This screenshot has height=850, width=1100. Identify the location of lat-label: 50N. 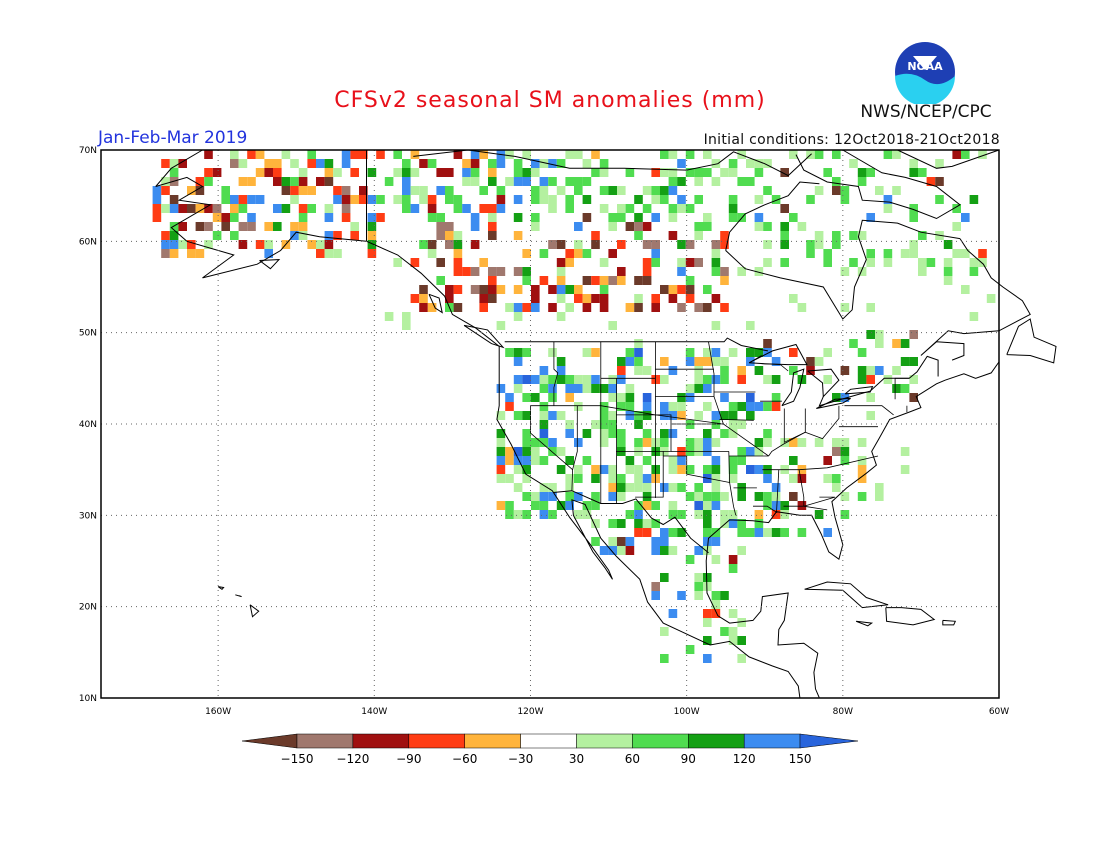
(88, 334).